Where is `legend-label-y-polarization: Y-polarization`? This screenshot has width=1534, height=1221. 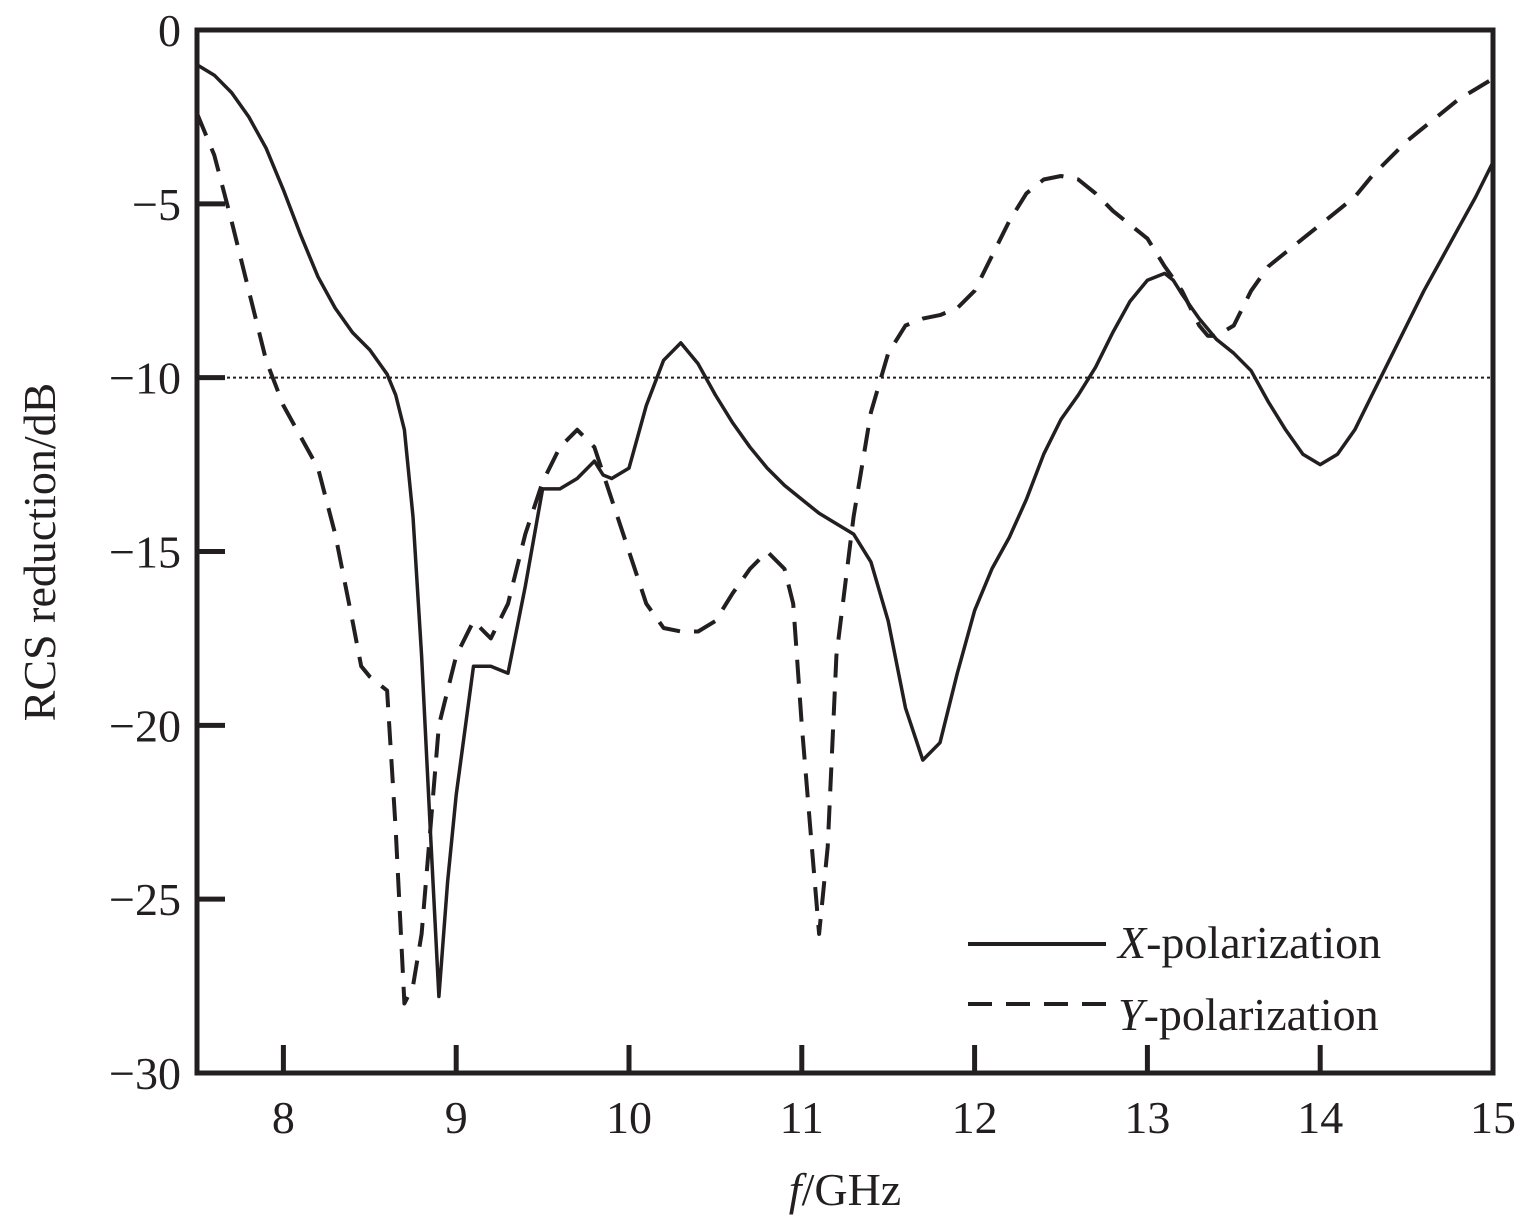
legend-label-y-polarization: Y-polarization is located at coordinates (1248, 1014).